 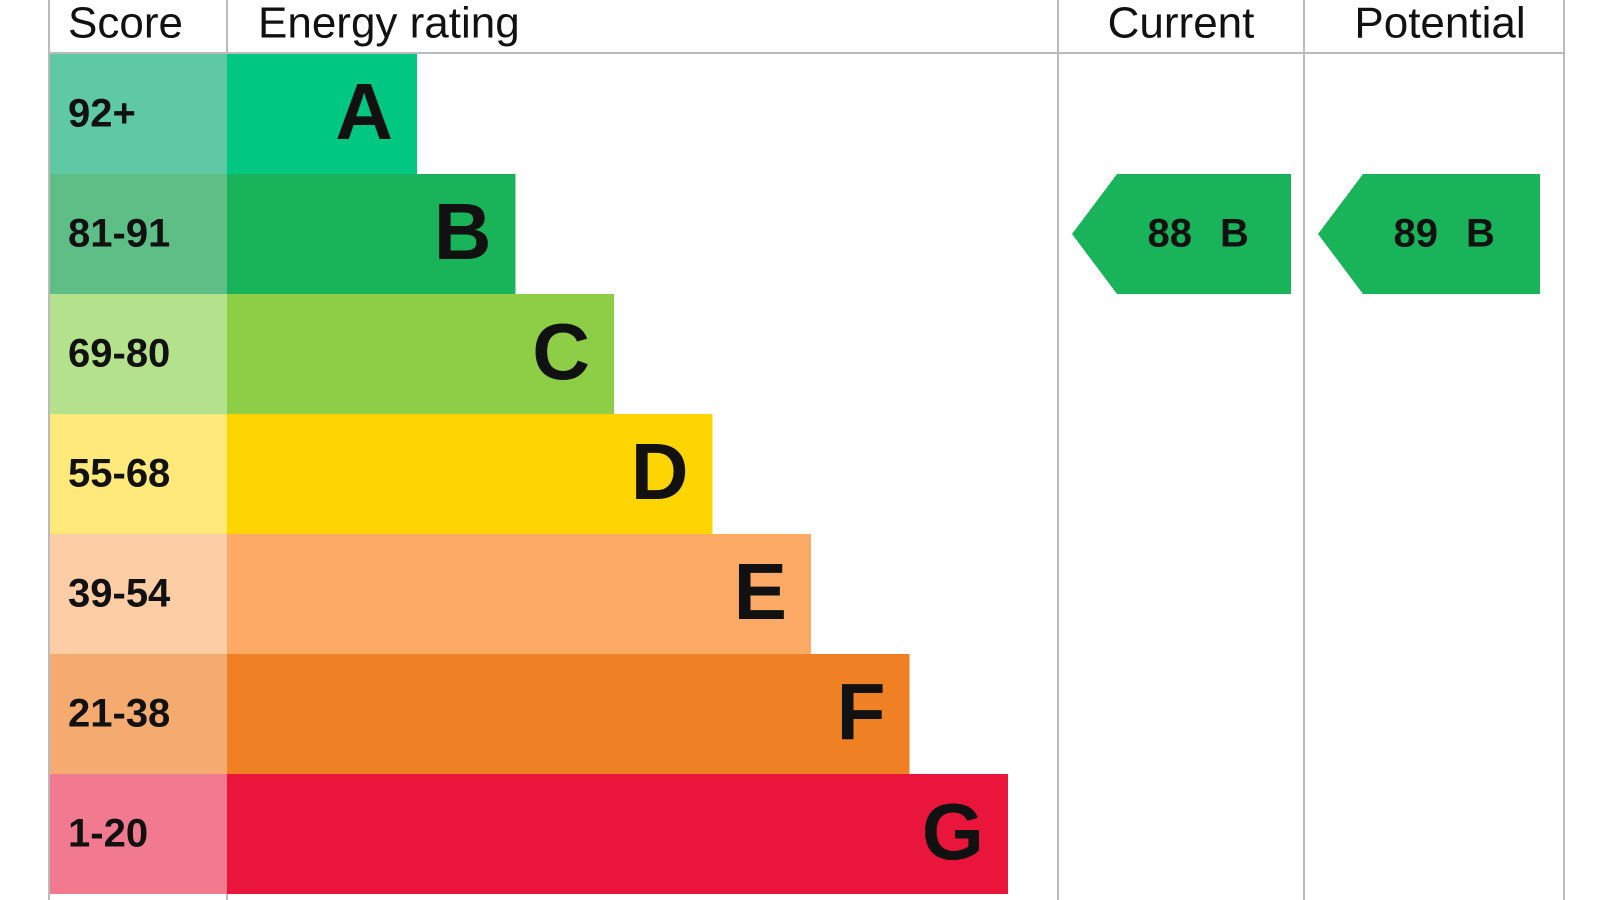 I want to click on score-label: 21-38, so click(x=119, y=714).